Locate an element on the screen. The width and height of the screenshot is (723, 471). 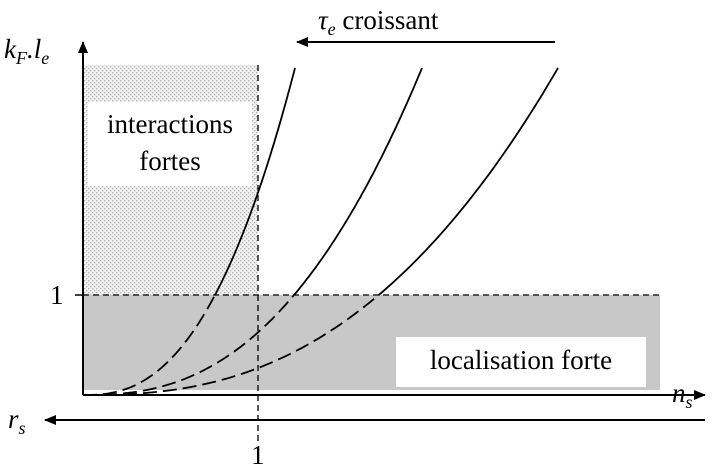
y-axis-label: kF.le is located at coordinates (26, 51).